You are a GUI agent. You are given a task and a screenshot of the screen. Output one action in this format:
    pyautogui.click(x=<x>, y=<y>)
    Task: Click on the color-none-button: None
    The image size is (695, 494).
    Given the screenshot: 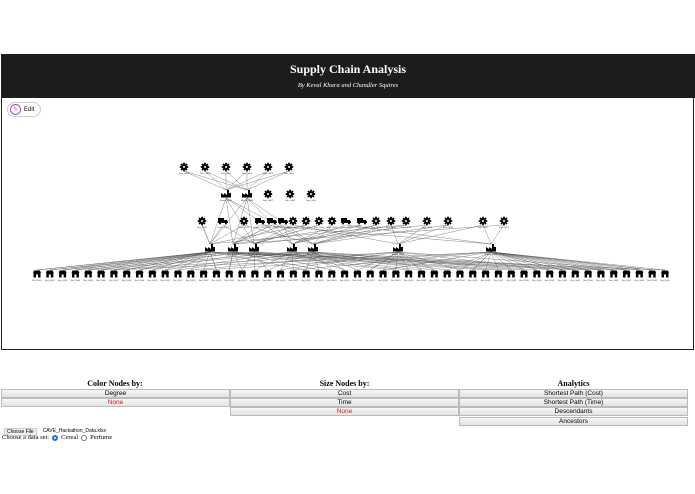 What is the action you would take?
    pyautogui.click(x=115, y=402)
    